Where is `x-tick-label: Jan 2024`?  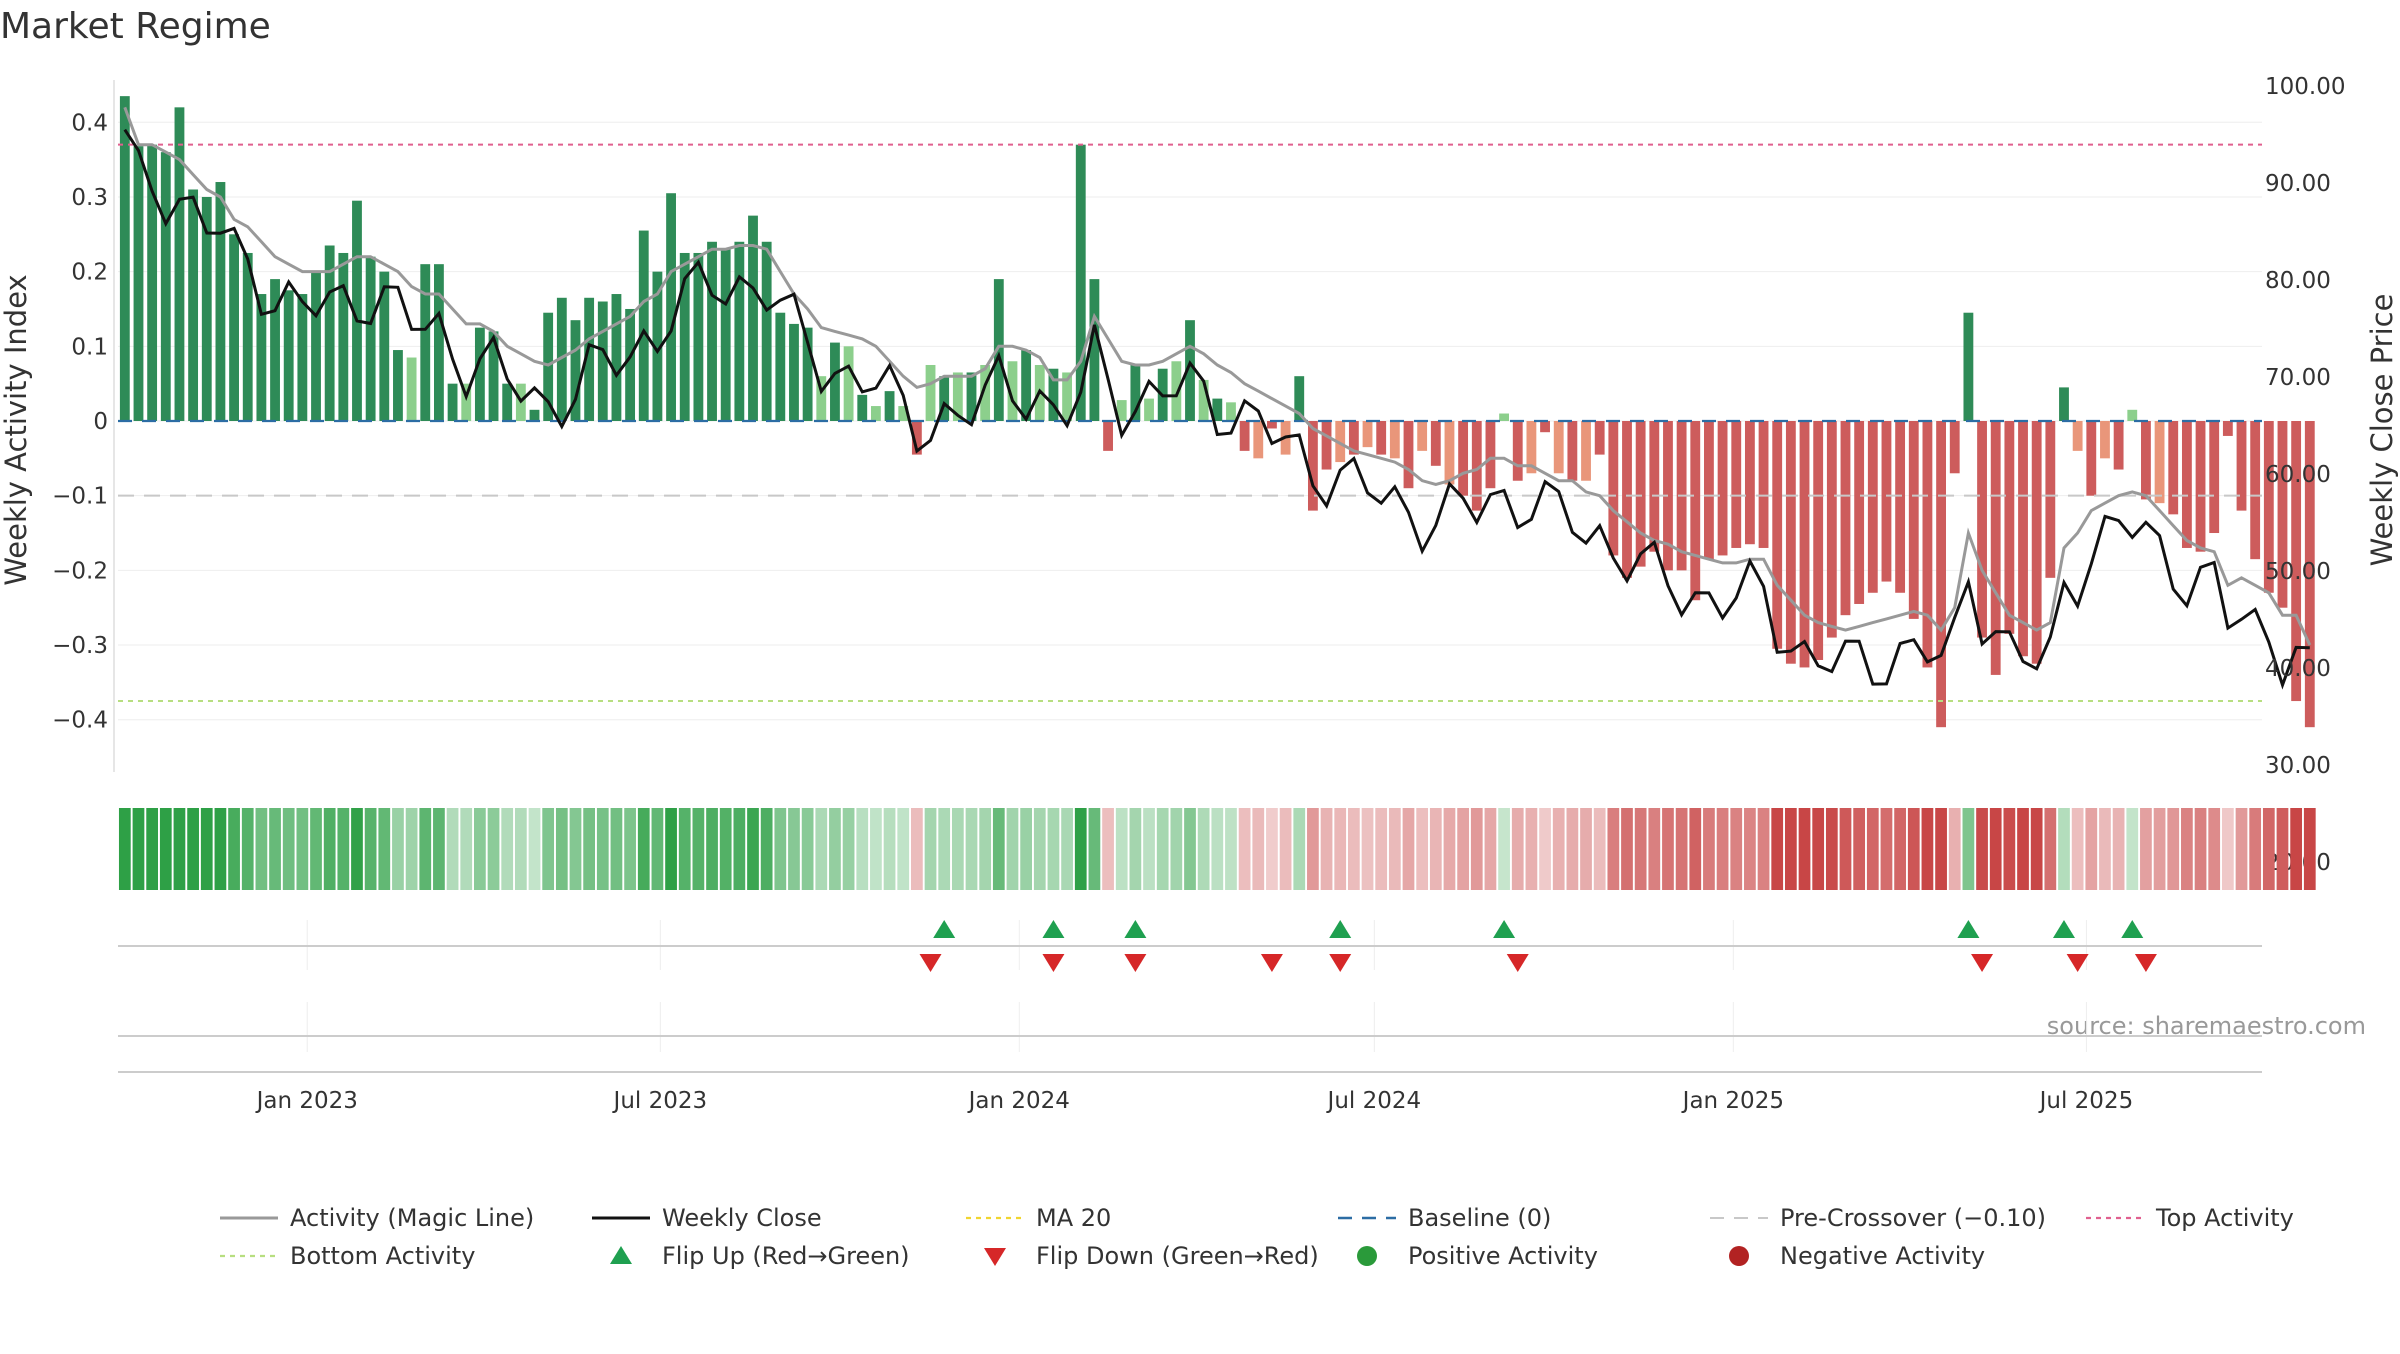
x-tick-label: Jan 2024 is located at coordinates (1018, 1101).